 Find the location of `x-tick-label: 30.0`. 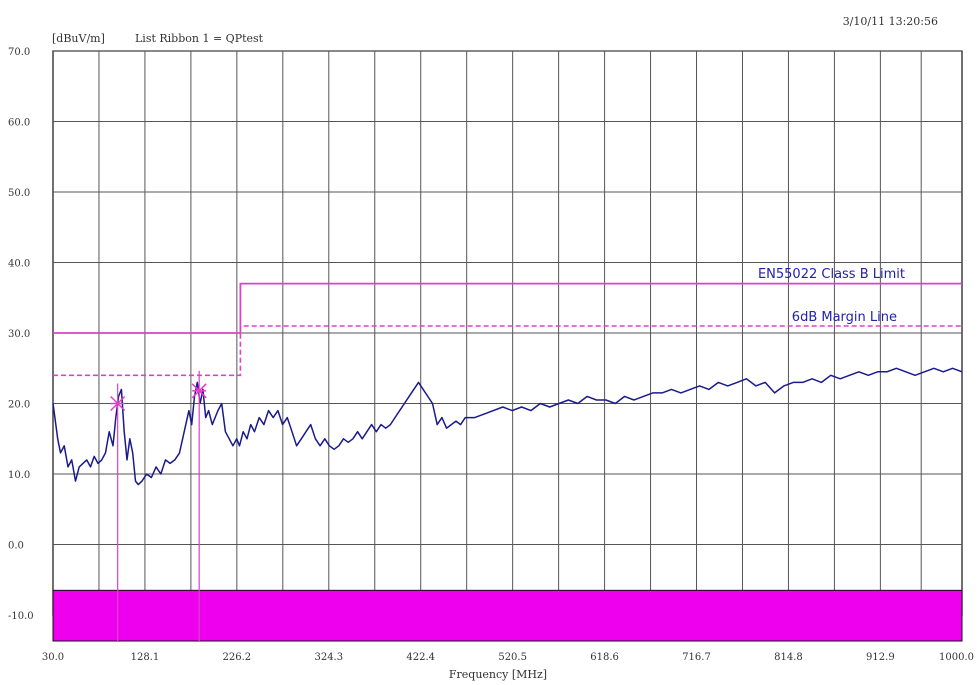

x-tick-label: 30.0 is located at coordinates (53, 657).